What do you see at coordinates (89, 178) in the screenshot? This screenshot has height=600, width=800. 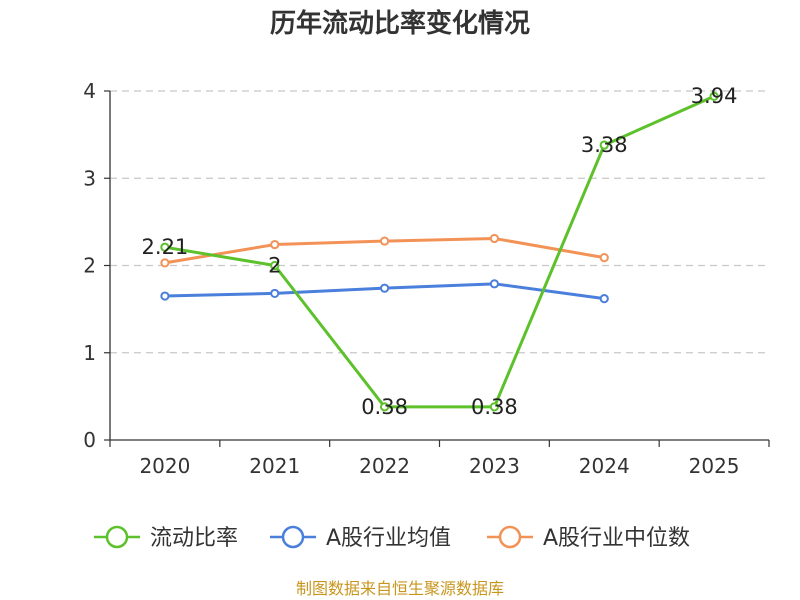 I see `y-tick-label: 3` at bounding box center [89, 178].